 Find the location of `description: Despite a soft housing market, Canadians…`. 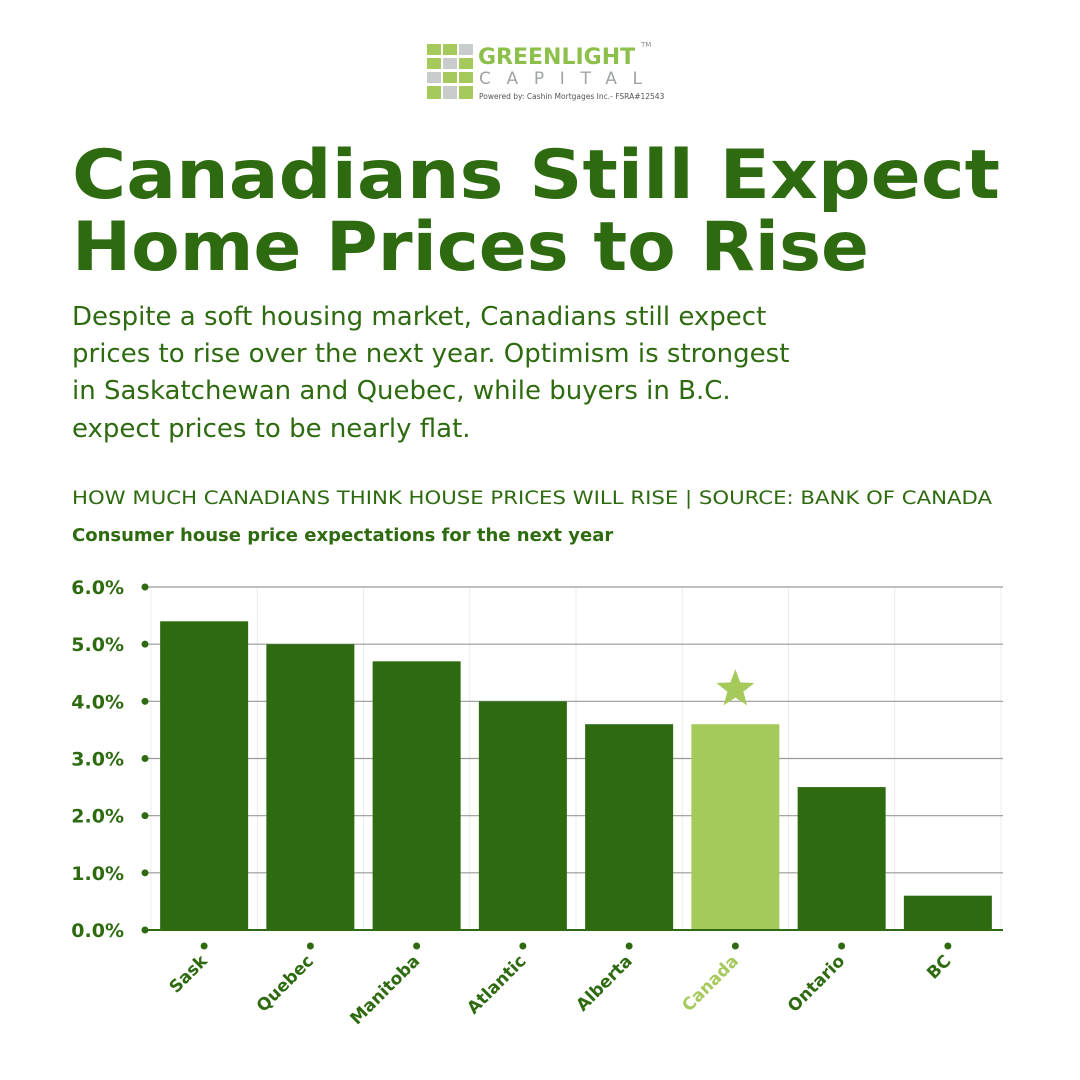

description: Despite a soft housing market, Canadians… is located at coordinates (430, 373).